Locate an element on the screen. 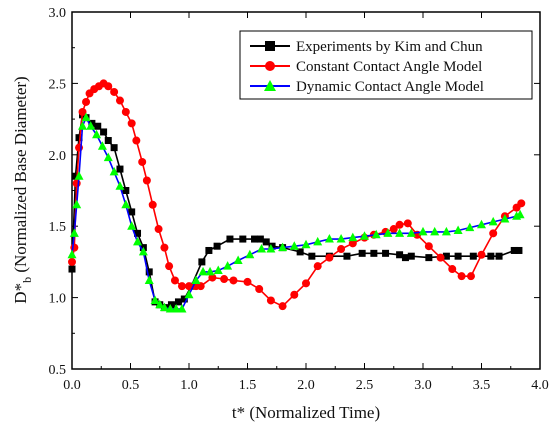 The image size is (550, 426). legend-label-dynamic: Dynamic Contact Angle Model is located at coordinates (390, 87).